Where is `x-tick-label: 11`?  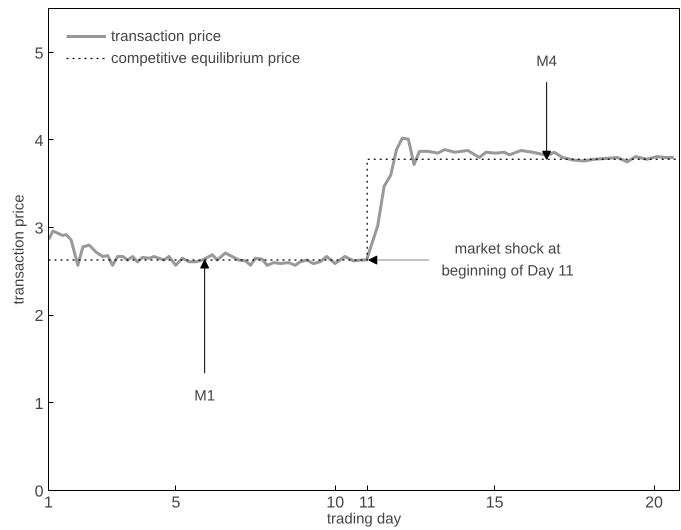
x-tick-label: 11 is located at coordinates (367, 503).